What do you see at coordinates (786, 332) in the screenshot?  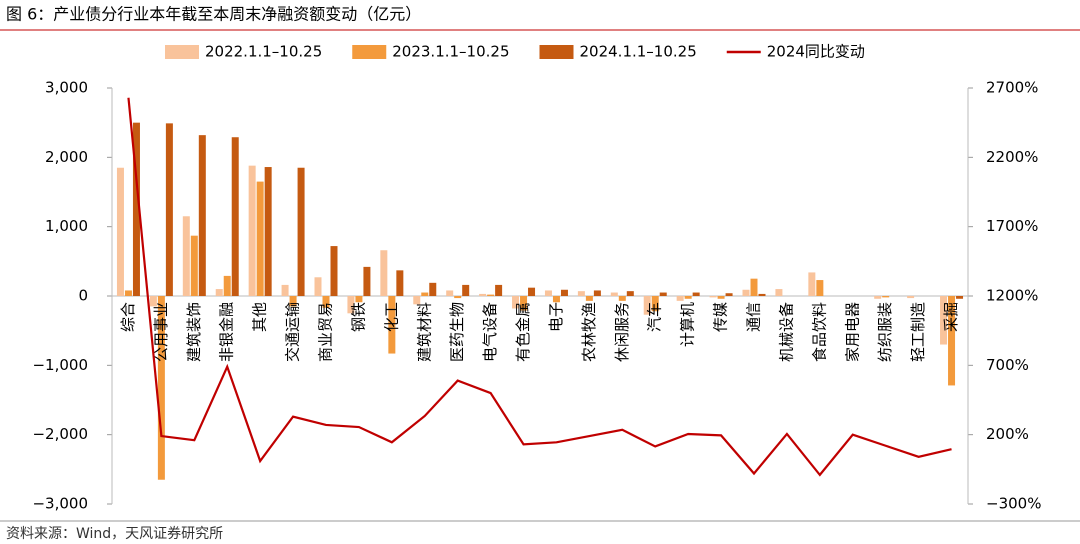 I see `x-tick-label: 机械设备` at bounding box center [786, 332].